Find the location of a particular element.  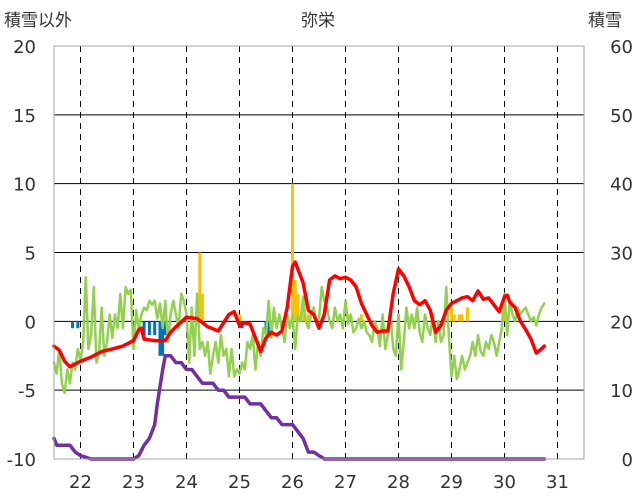

y-left-tick-label: -5 is located at coordinates (27, 391).